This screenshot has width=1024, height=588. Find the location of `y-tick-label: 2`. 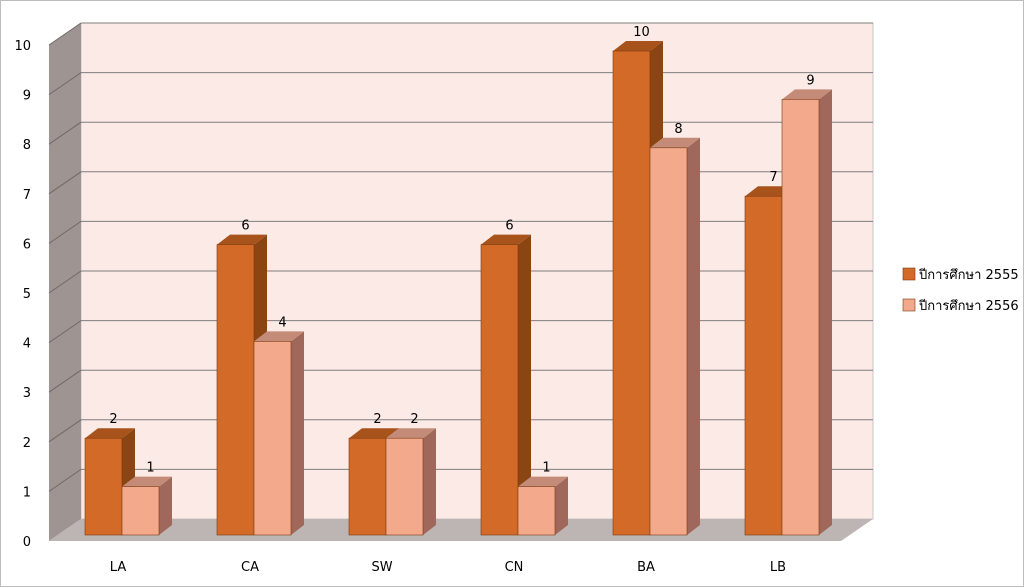

y-tick-label: 2 is located at coordinates (27, 443).